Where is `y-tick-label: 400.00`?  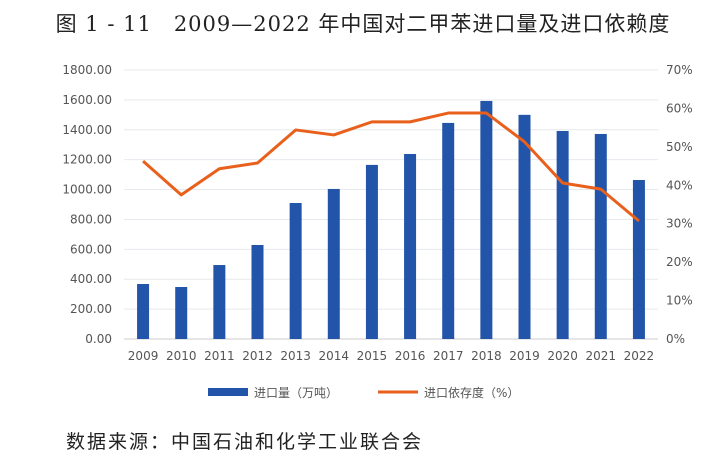 y-tick-label: 400.00 is located at coordinates (91, 279).